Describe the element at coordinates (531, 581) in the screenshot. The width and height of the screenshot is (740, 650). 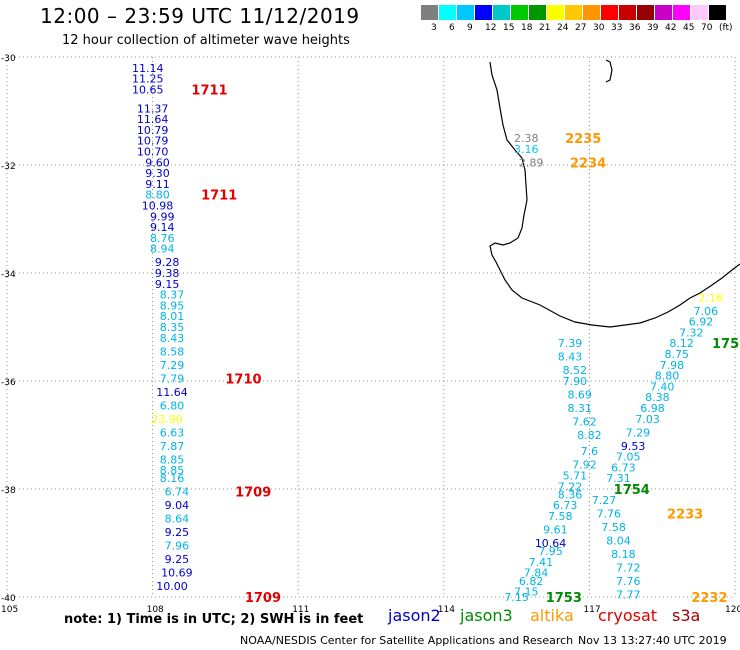
I see `wave-height-value: 6.82` at that location.